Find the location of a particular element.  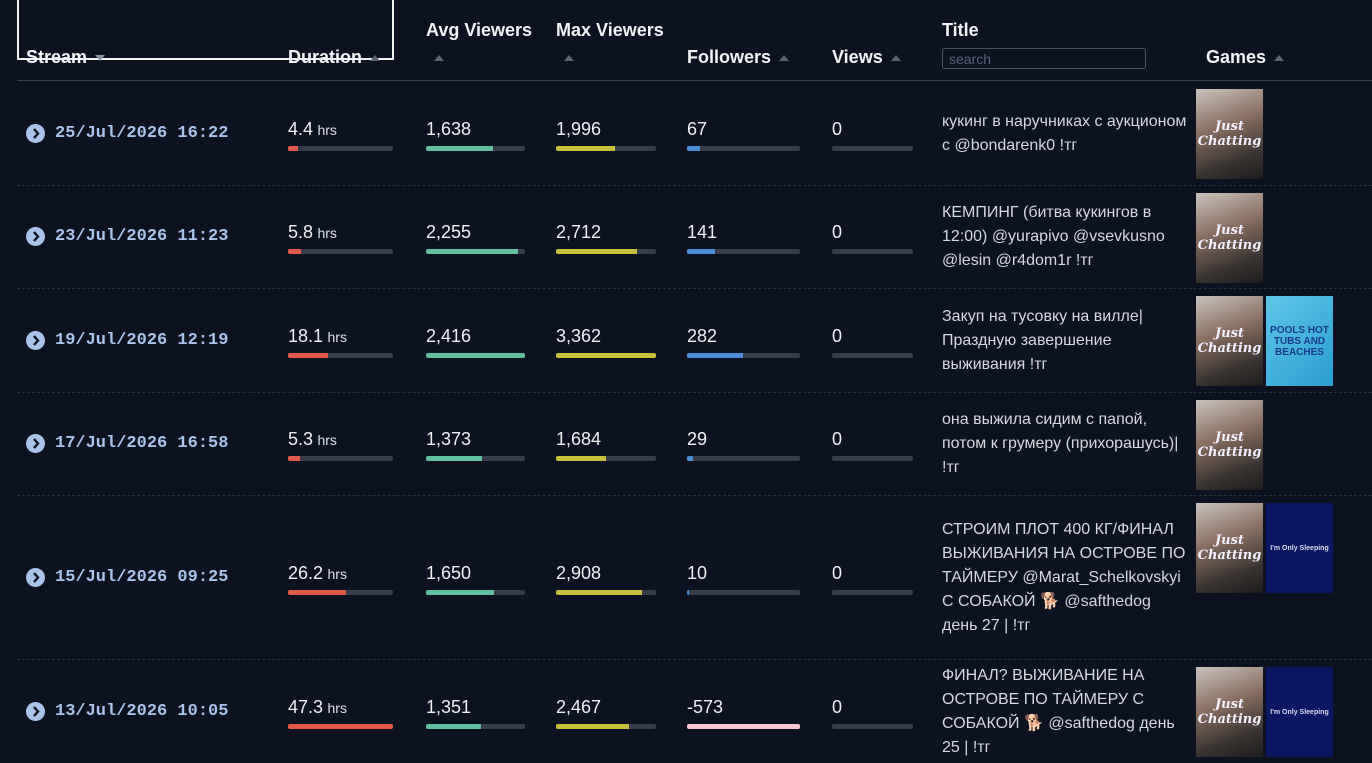

duration-cell: 5.3 hrs is located at coordinates (312, 439).